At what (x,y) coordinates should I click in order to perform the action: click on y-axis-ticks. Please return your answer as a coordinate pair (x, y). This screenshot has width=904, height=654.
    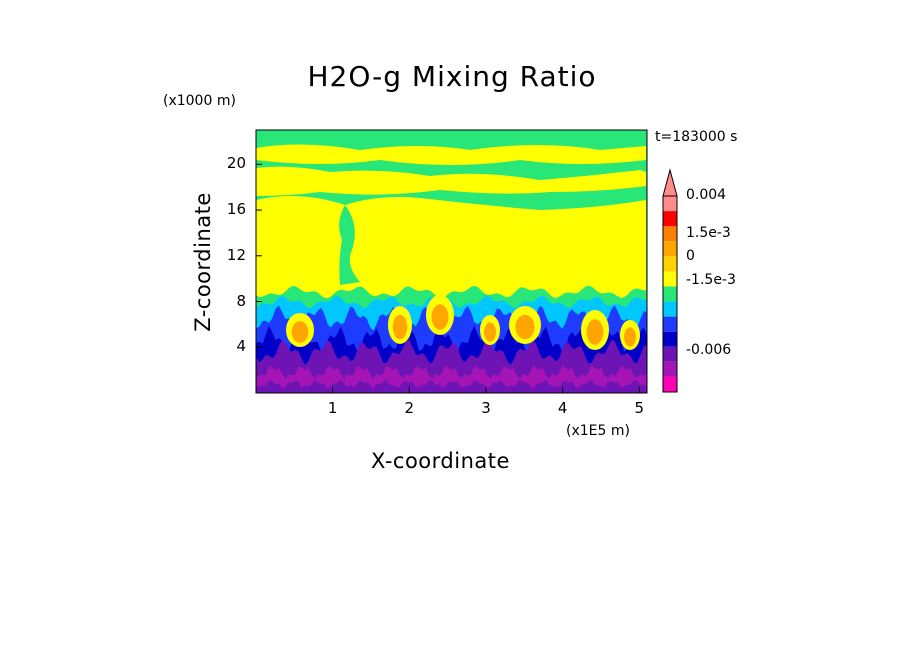
    Looking at the image, I should click on (259, 255).